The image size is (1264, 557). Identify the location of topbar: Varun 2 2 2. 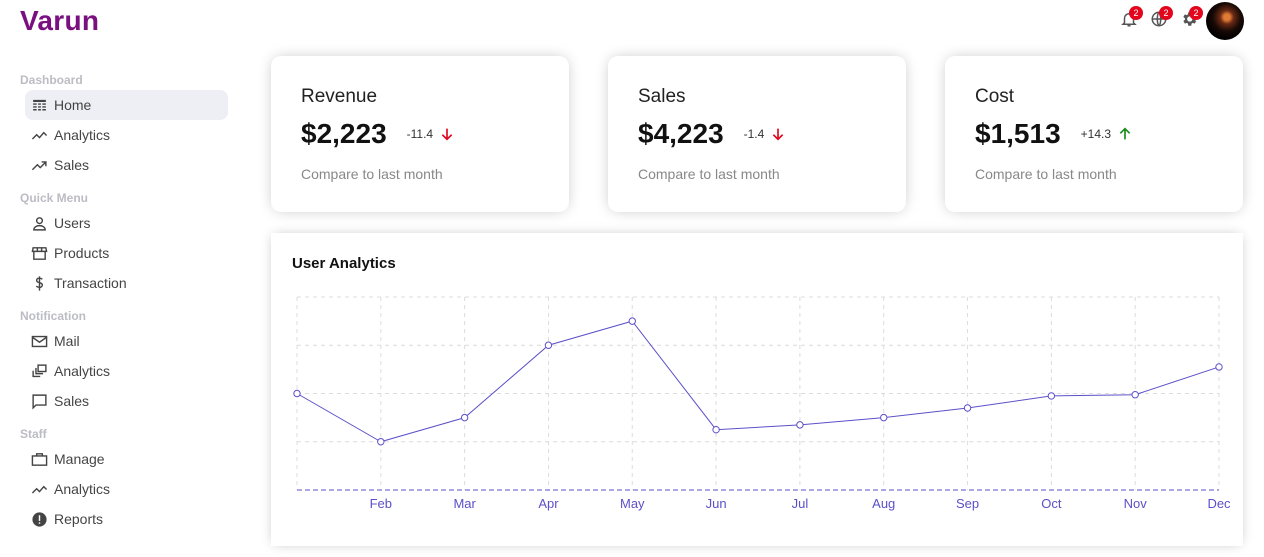
(632, 24).